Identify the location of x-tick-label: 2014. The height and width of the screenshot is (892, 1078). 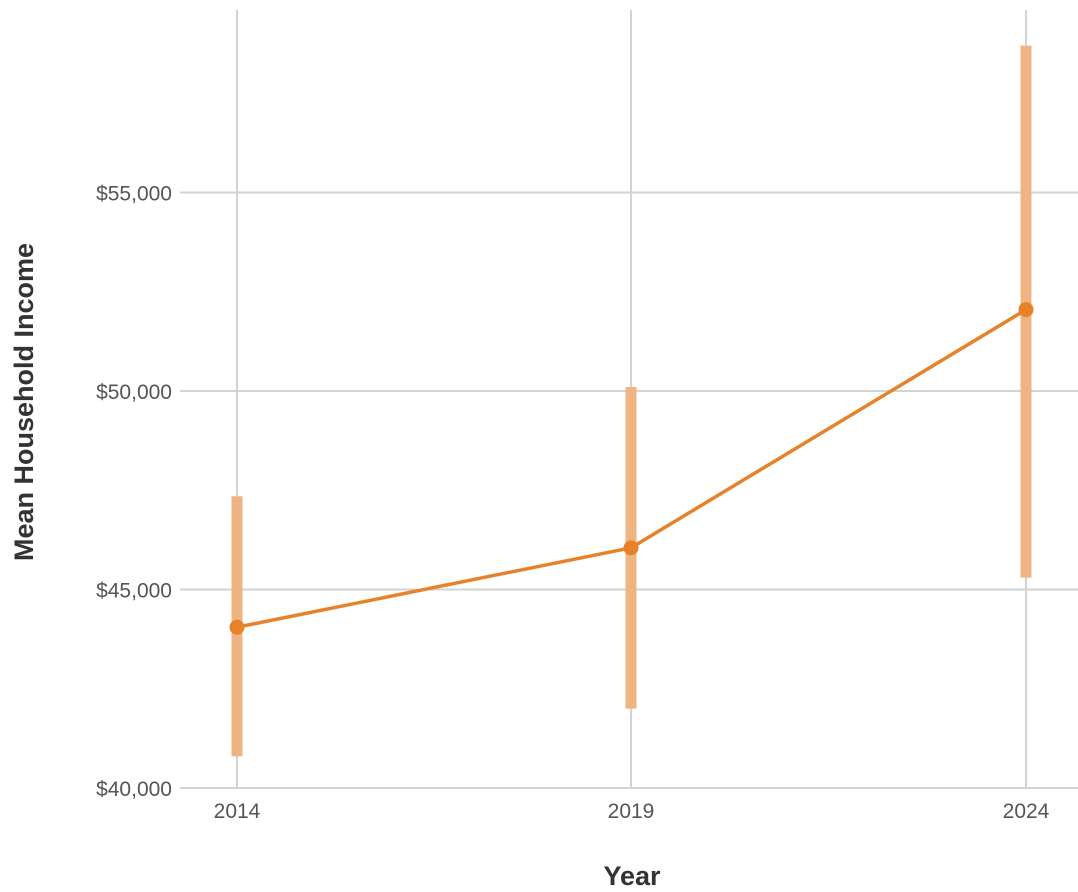
(237, 811).